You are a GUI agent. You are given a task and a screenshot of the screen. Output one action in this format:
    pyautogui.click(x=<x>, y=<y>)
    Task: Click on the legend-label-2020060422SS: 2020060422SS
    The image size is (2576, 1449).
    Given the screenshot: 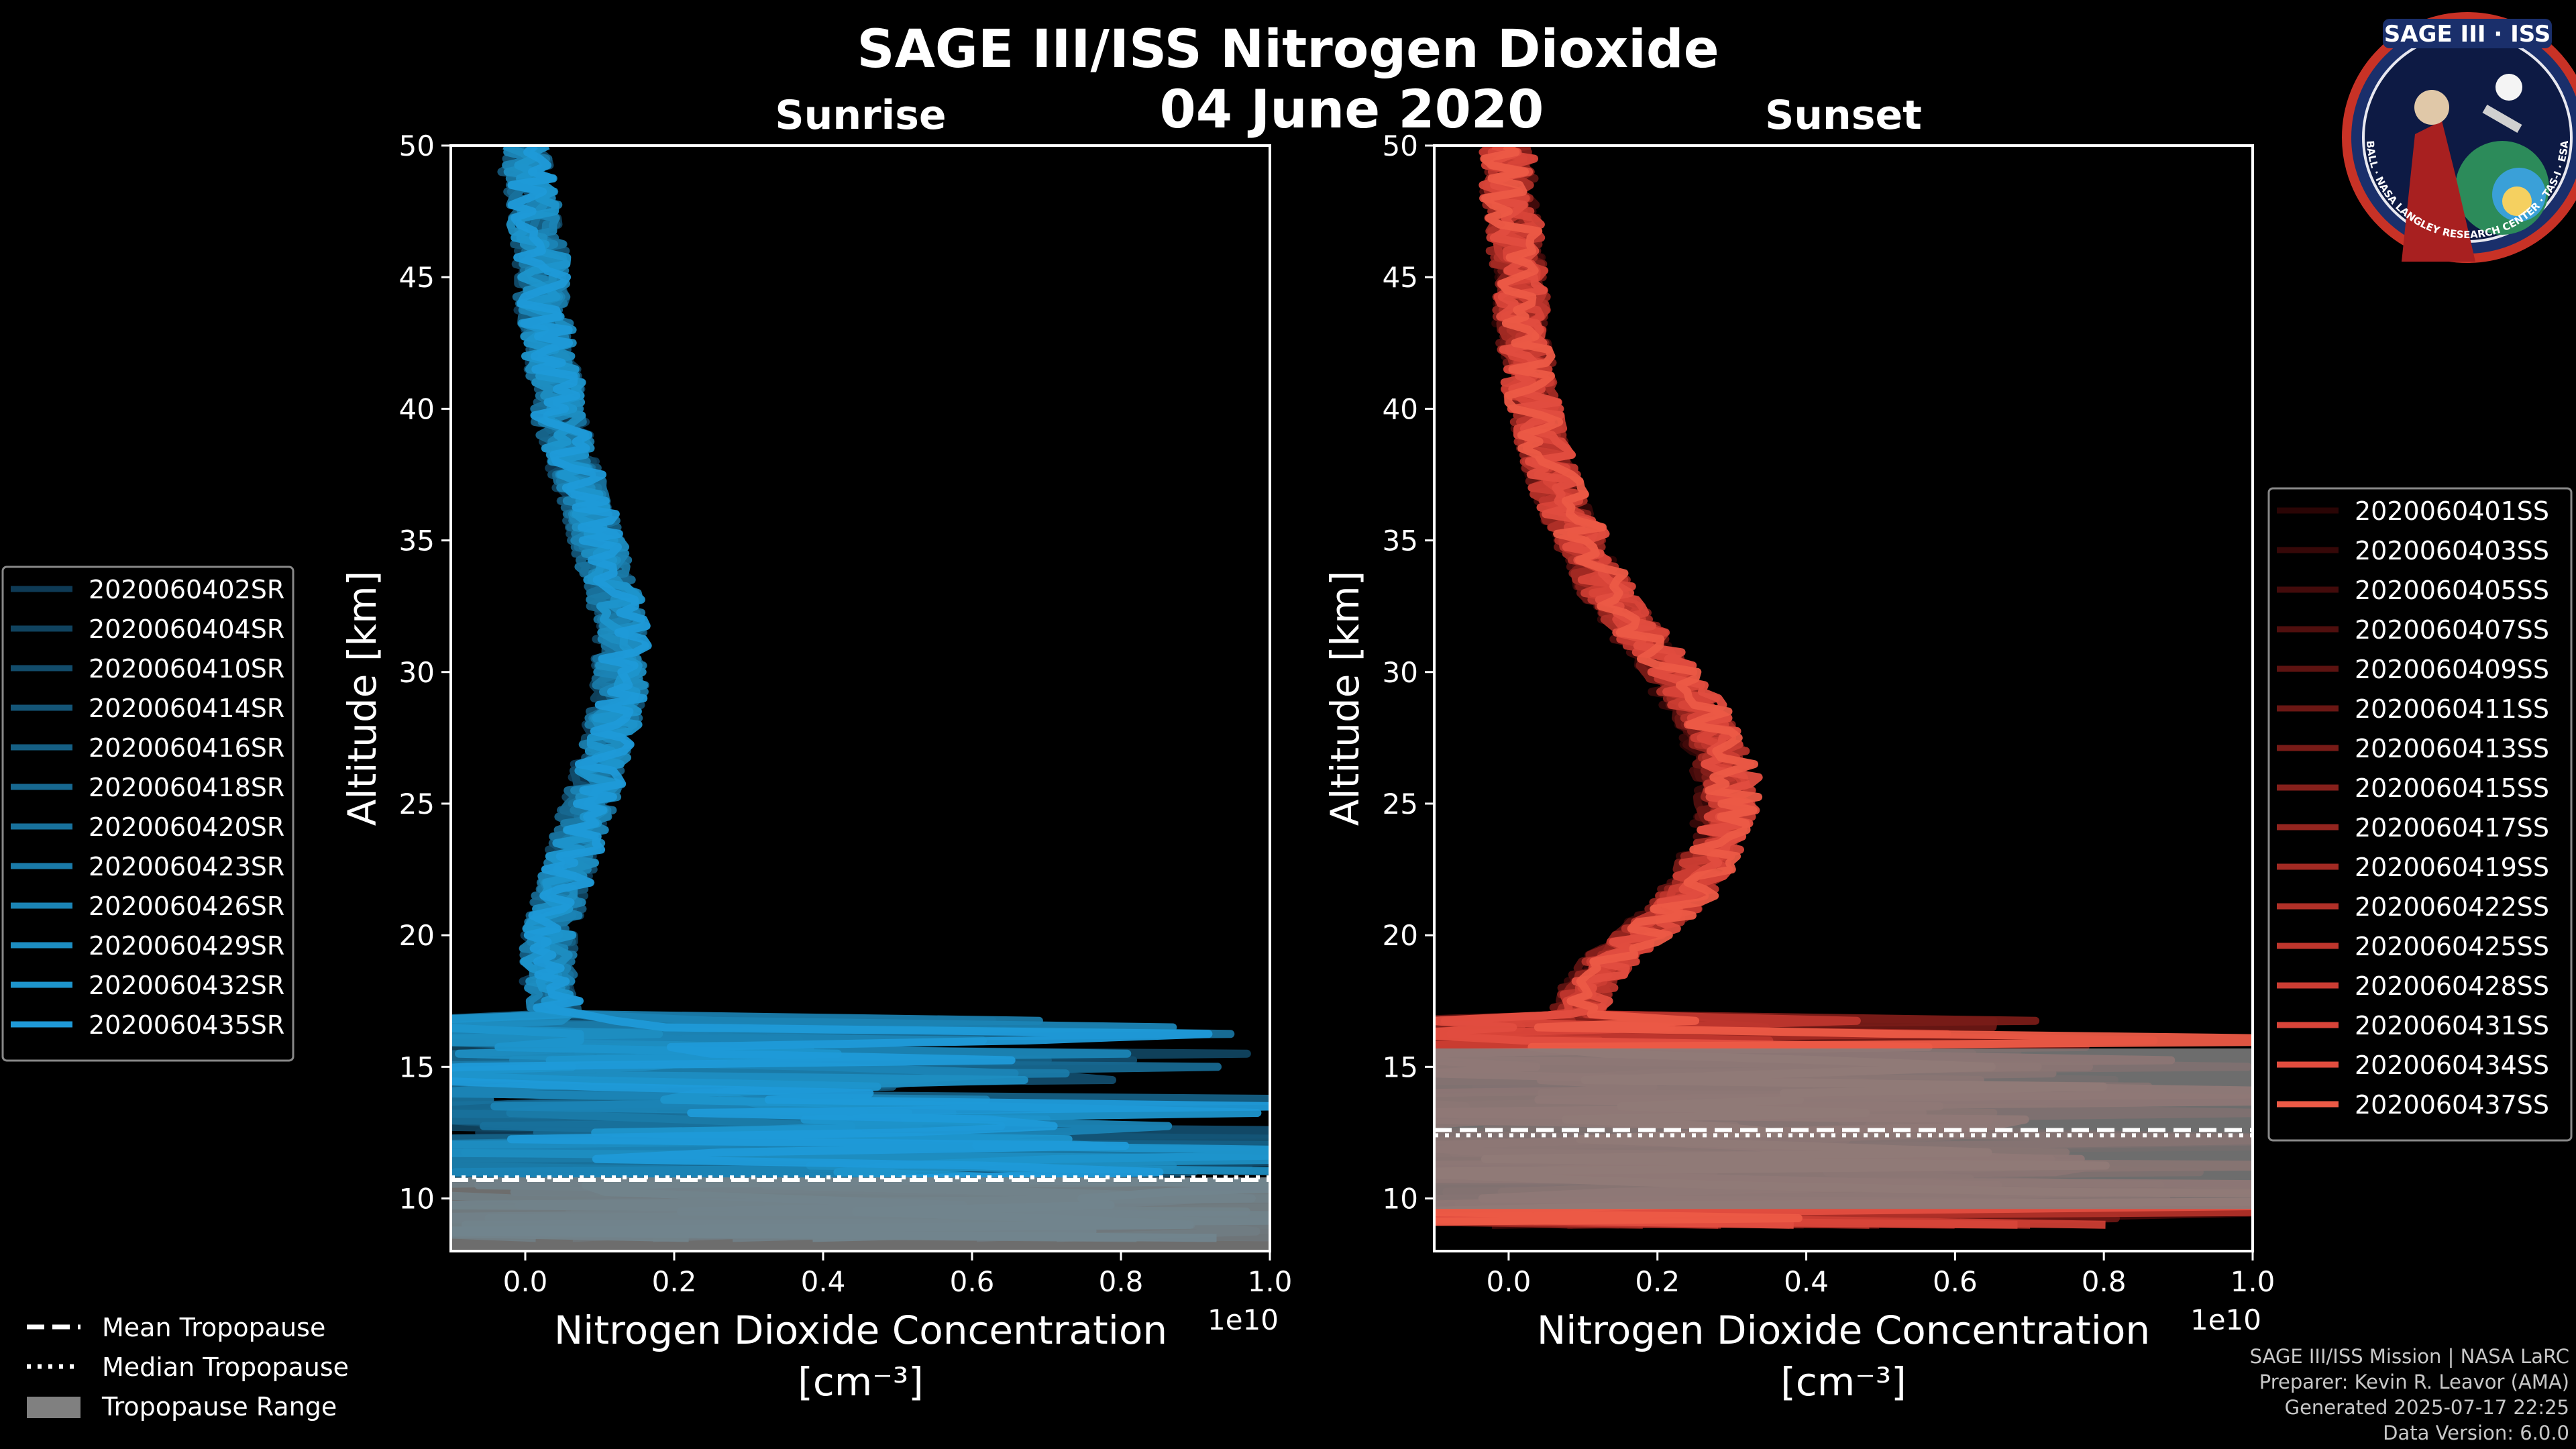 What is the action you would take?
    pyautogui.click(x=2452, y=907)
    